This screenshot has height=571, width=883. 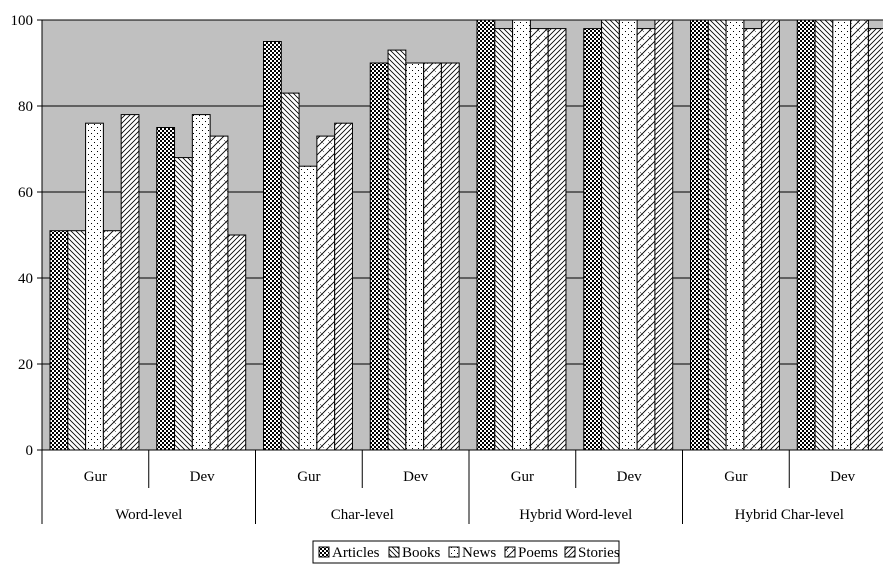 What do you see at coordinates (570, 552) in the screenshot?
I see `legend-swatch-stories` at bounding box center [570, 552].